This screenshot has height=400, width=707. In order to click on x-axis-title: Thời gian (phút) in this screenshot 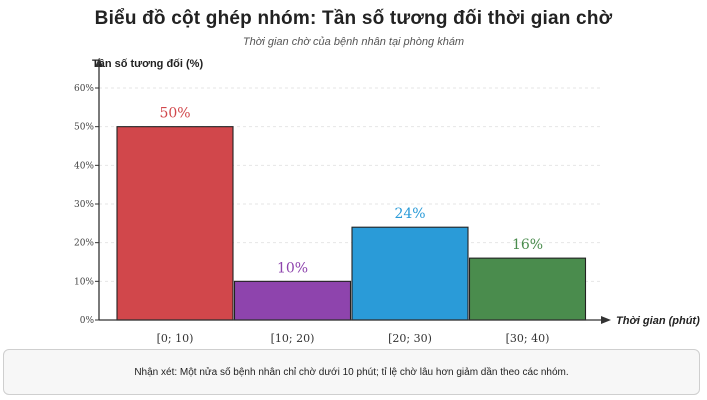, I will do `click(658, 321)`.